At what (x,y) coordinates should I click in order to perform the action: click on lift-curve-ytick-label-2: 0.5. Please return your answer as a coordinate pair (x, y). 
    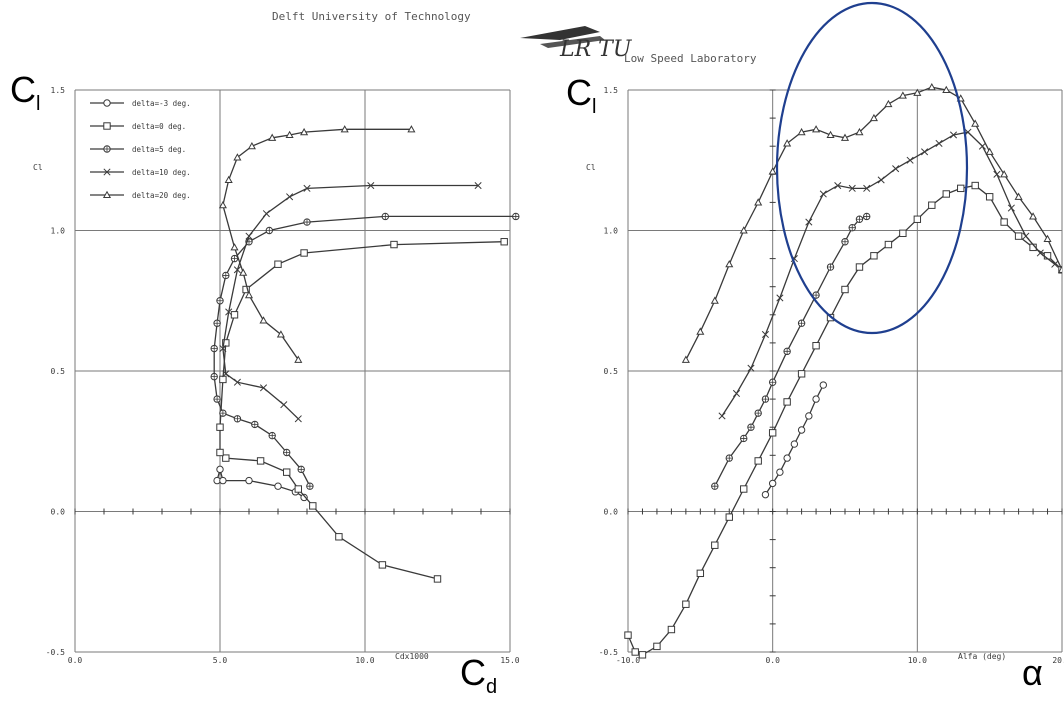
    Looking at the image, I should click on (611, 371).